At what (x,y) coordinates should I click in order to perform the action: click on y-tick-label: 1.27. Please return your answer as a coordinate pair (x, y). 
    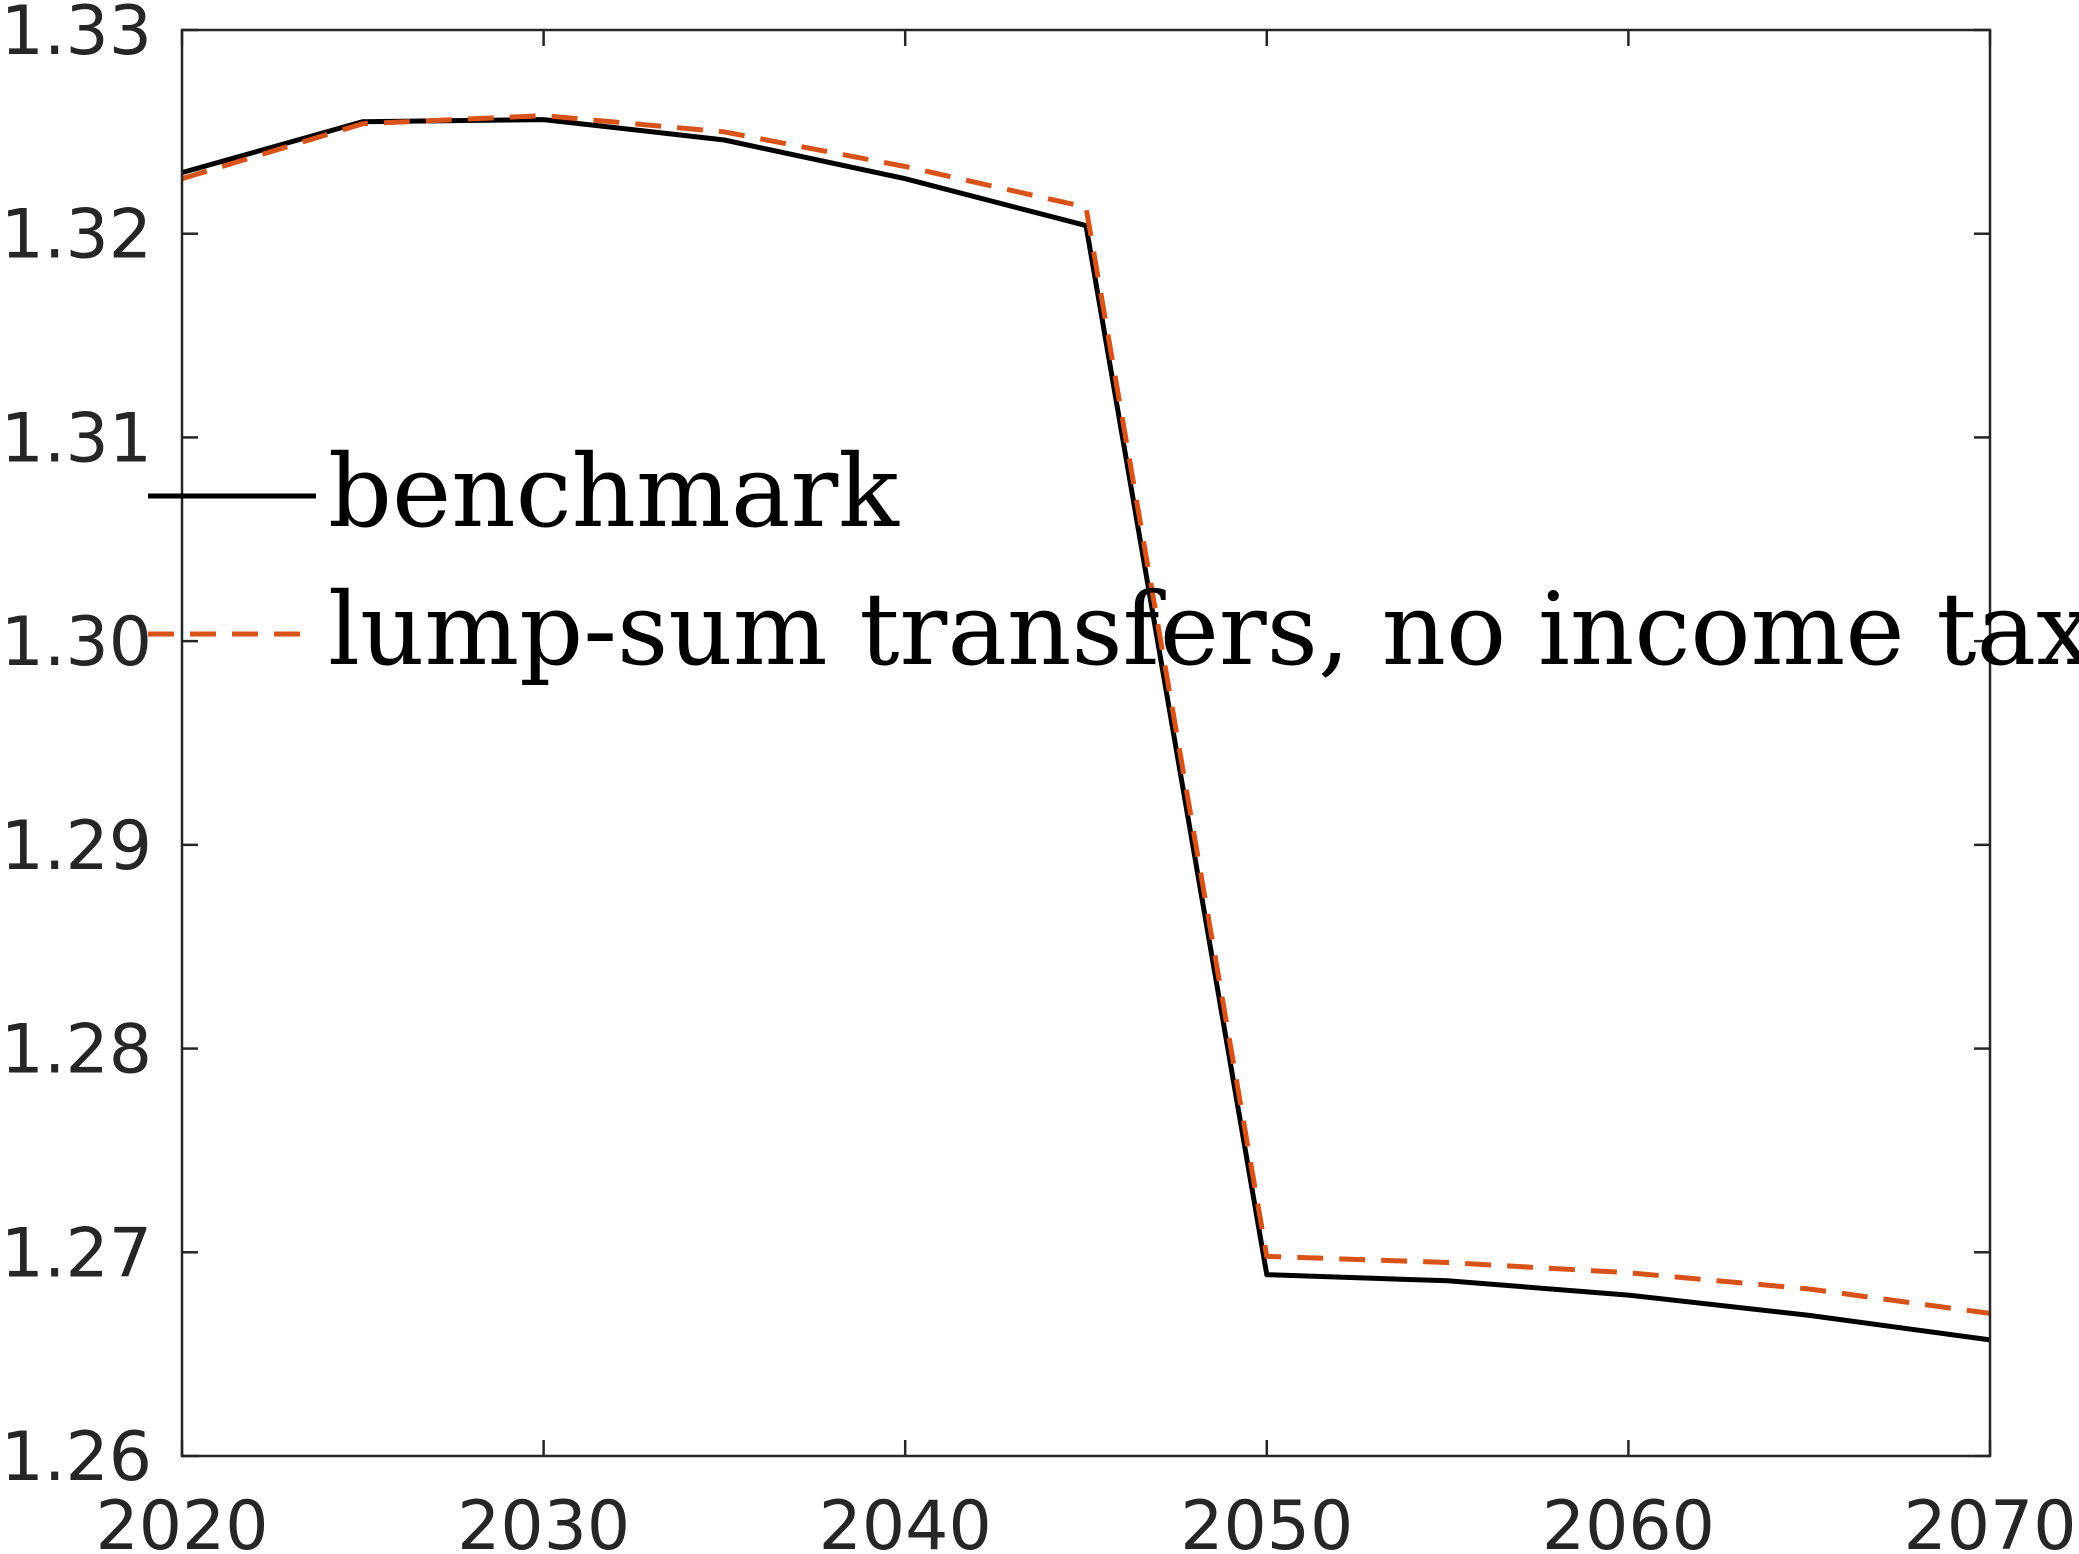
    Looking at the image, I should click on (76, 1253).